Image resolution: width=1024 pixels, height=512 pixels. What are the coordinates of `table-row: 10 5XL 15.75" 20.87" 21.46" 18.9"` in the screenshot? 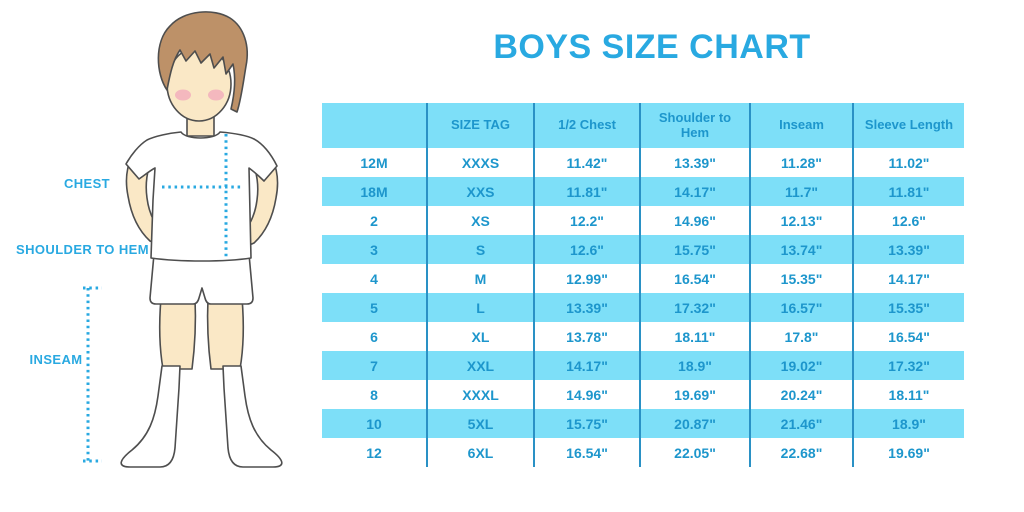 It's located at (643, 423).